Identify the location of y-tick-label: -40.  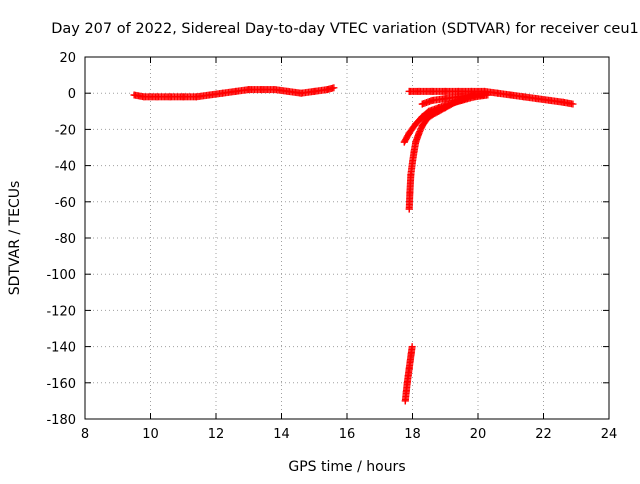
(65, 167).